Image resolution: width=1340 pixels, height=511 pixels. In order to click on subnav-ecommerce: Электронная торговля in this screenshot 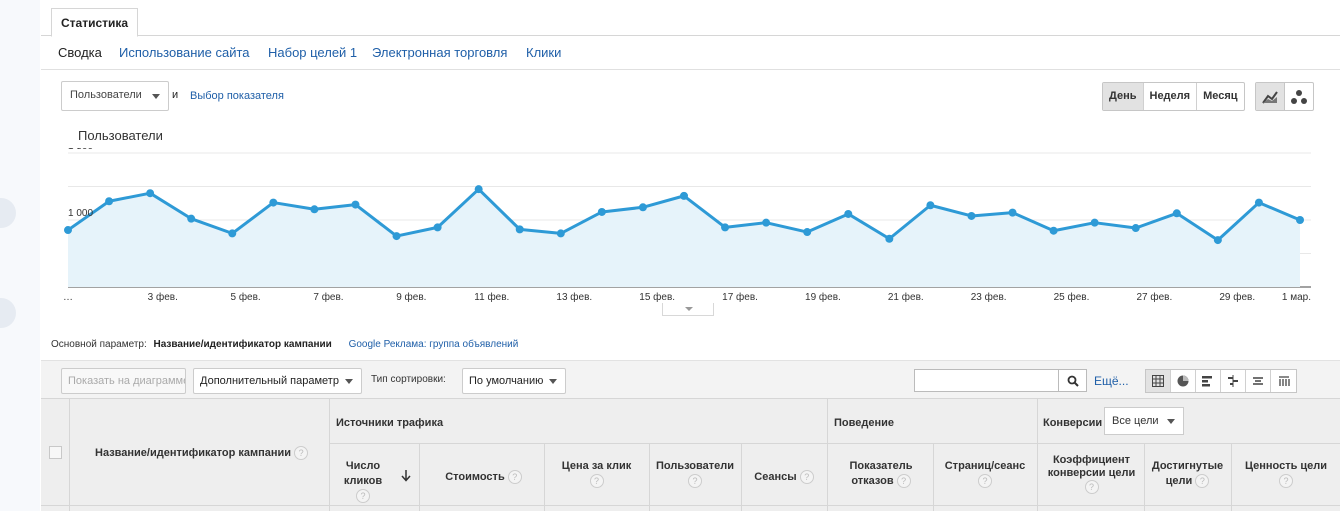, I will do `click(440, 52)`.